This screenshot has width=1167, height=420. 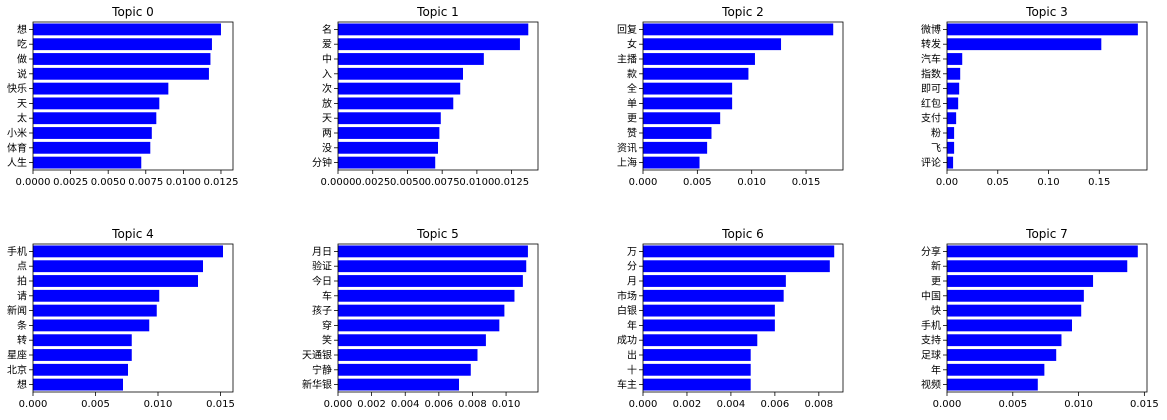 I want to click on topic-5-category-label-0: 月日, so click(x=322, y=252).